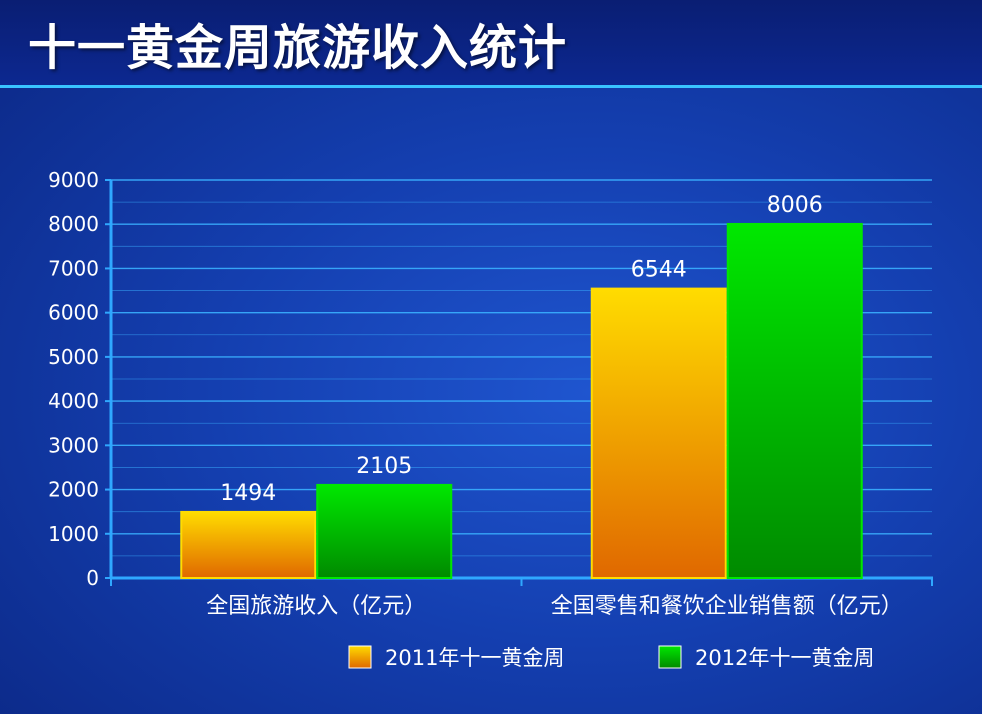 The image size is (982, 714). Describe the element at coordinates (384, 531) in the screenshot. I see `bar-2012-tourism` at that location.